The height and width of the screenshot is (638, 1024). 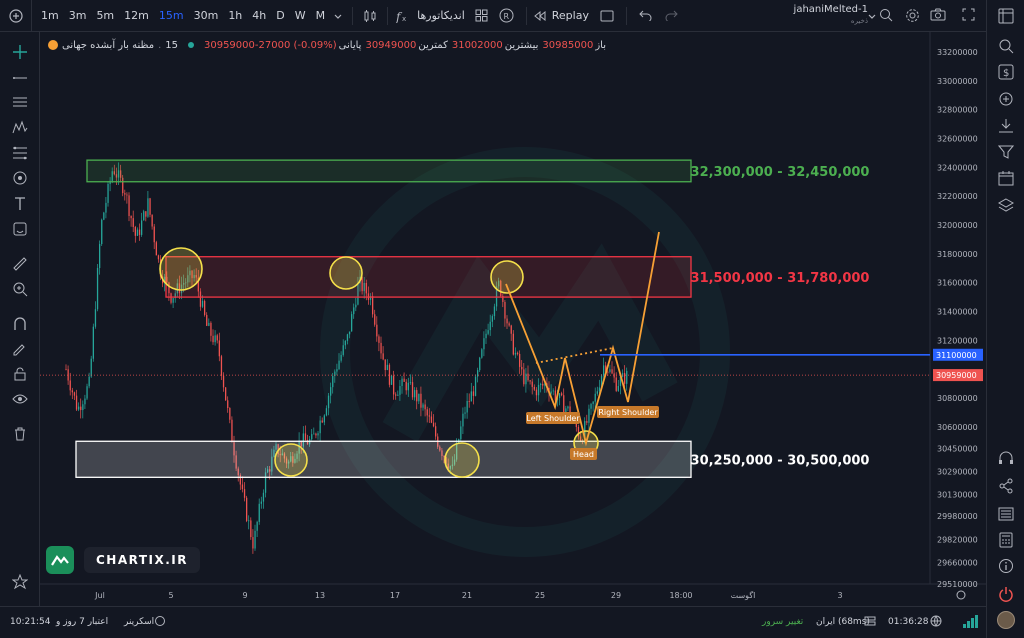 What do you see at coordinates (1006, 72) in the screenshot?
I see `dollar-icon: $` at bounding box center [1006, 72].